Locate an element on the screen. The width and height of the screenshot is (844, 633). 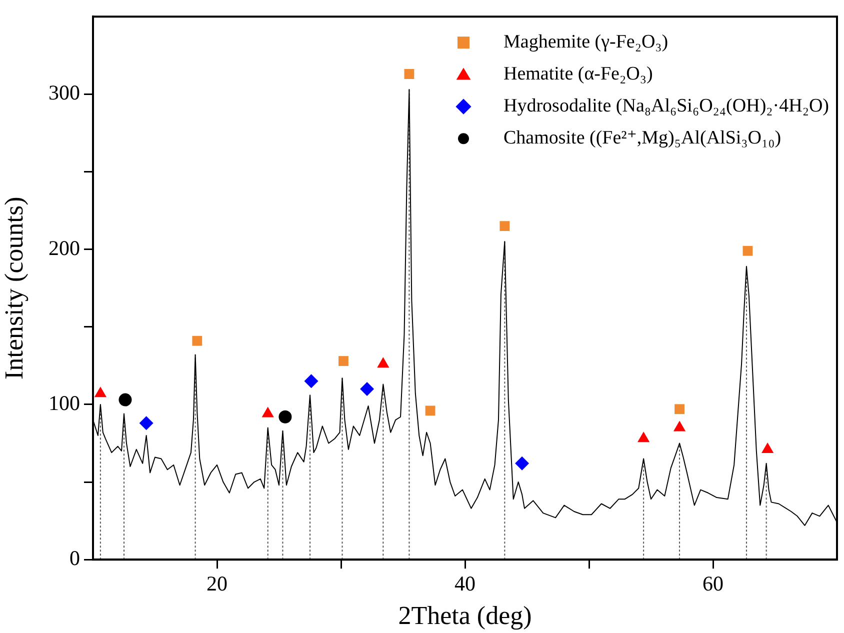
legend-label: Maghemite (γ-Fe₂O₃) is located at coordinates (585, 42).